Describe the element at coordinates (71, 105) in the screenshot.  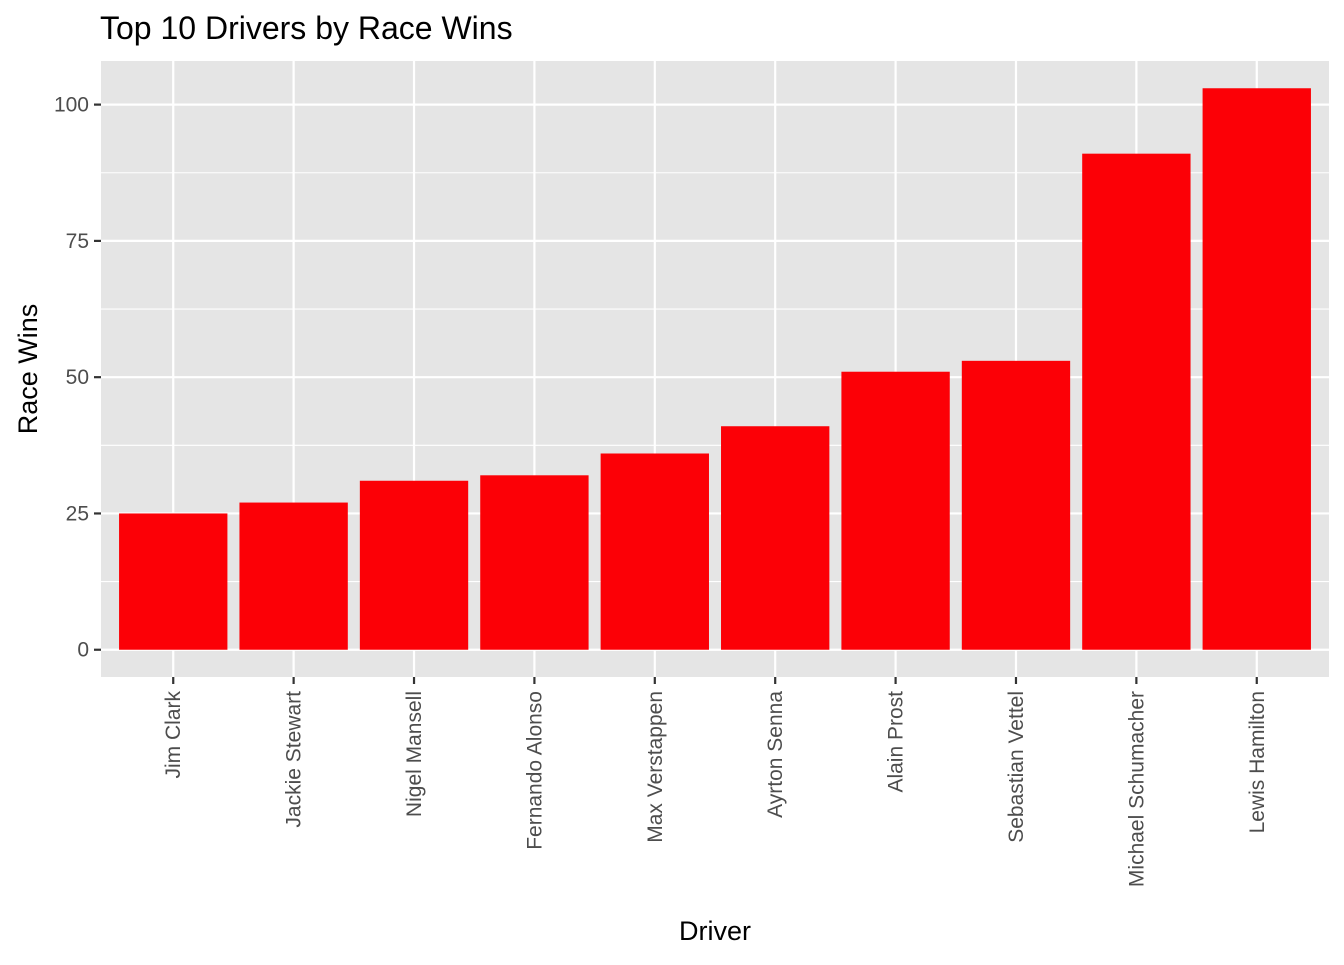
I see `y-tick-label: 100` at that location.